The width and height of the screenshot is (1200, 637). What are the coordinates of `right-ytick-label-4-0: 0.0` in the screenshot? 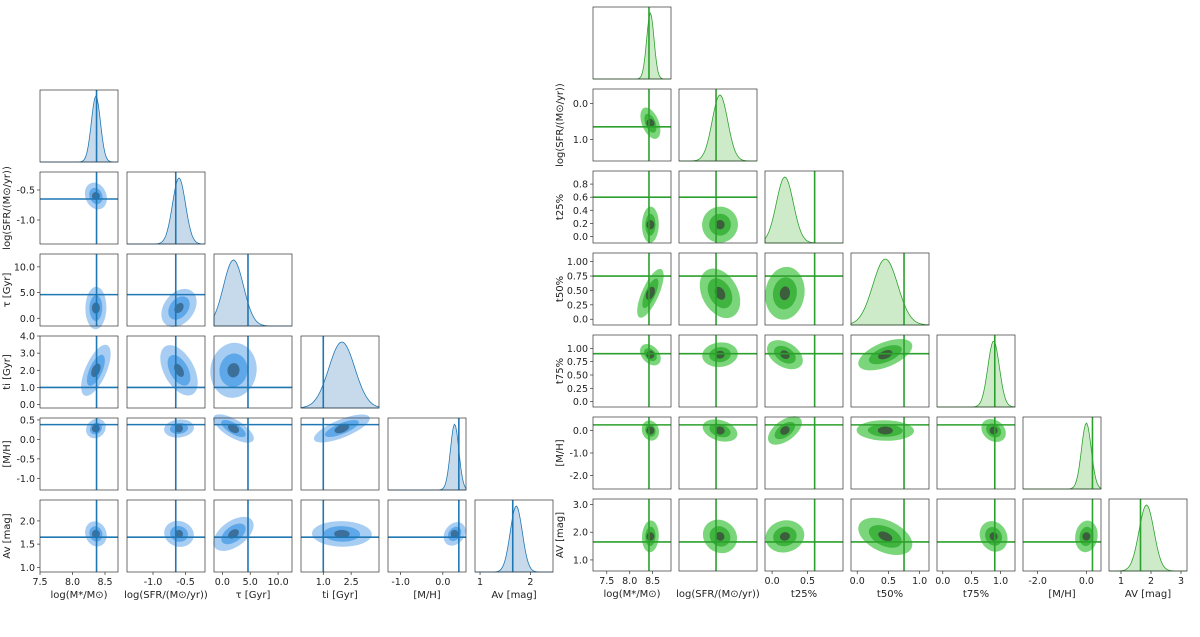 It's located at (580, 402).